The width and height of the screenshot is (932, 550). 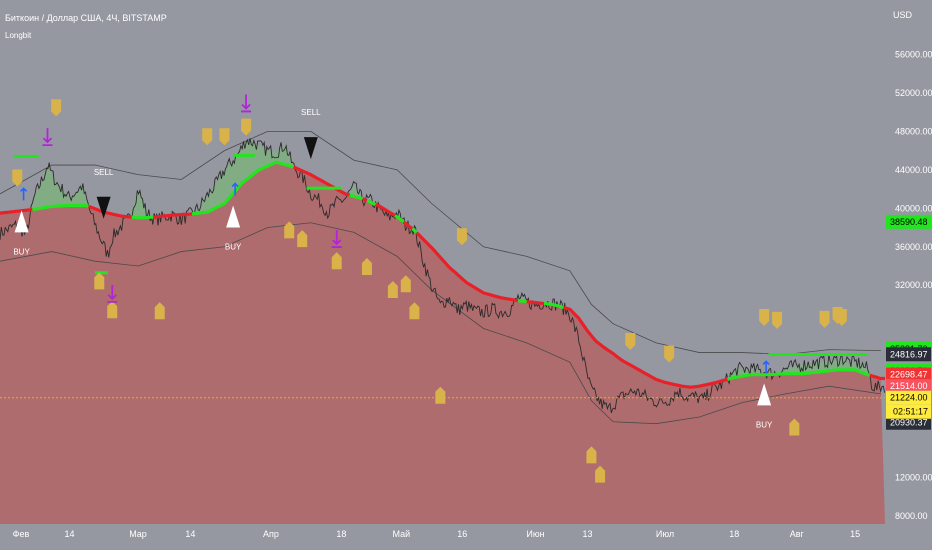 I want to click on time-axis, so click(x=466, y=537).